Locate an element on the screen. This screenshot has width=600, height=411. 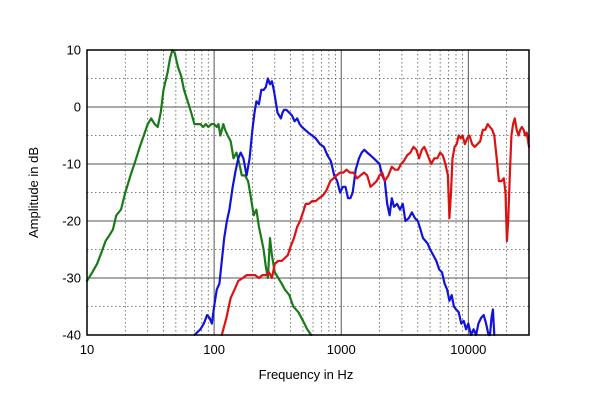
x-tick-labels: 10 100 1000 10000 is located at coordinates (283, 349).